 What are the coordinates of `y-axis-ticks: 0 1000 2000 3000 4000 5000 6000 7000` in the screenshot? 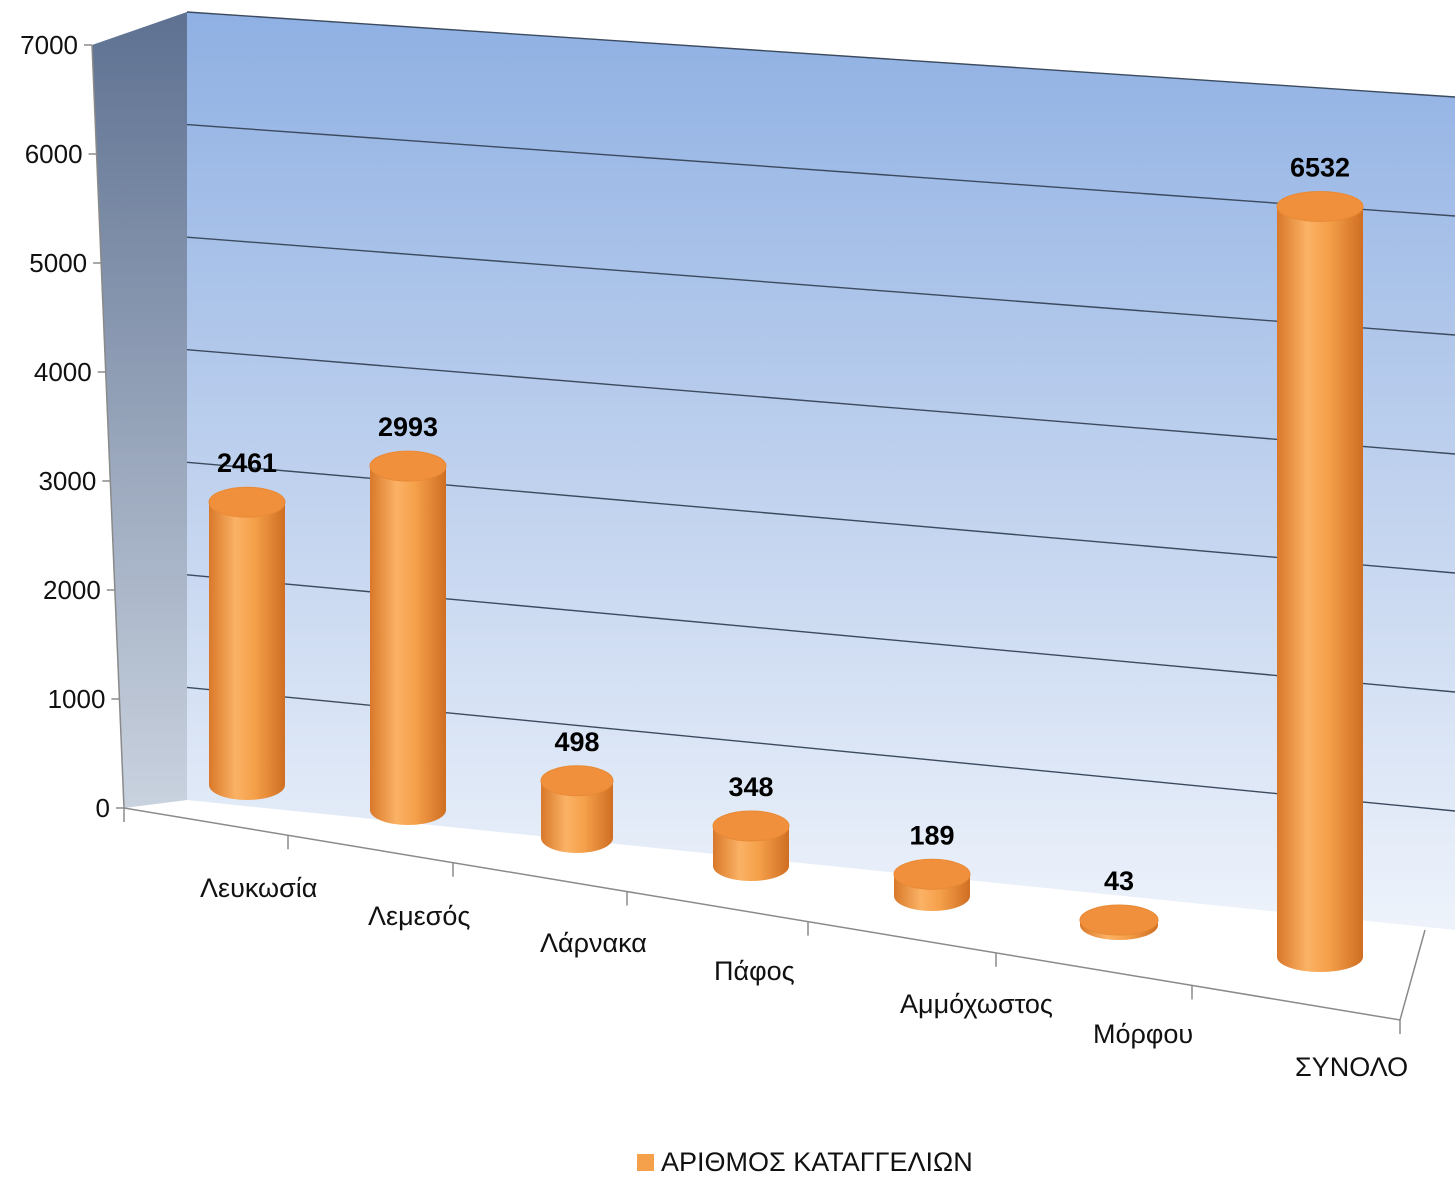 It's located at (72, 426).